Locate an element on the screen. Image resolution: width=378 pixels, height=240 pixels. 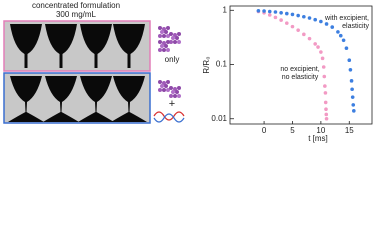
annotation: no excipient, is located at coordinates (299, 69).